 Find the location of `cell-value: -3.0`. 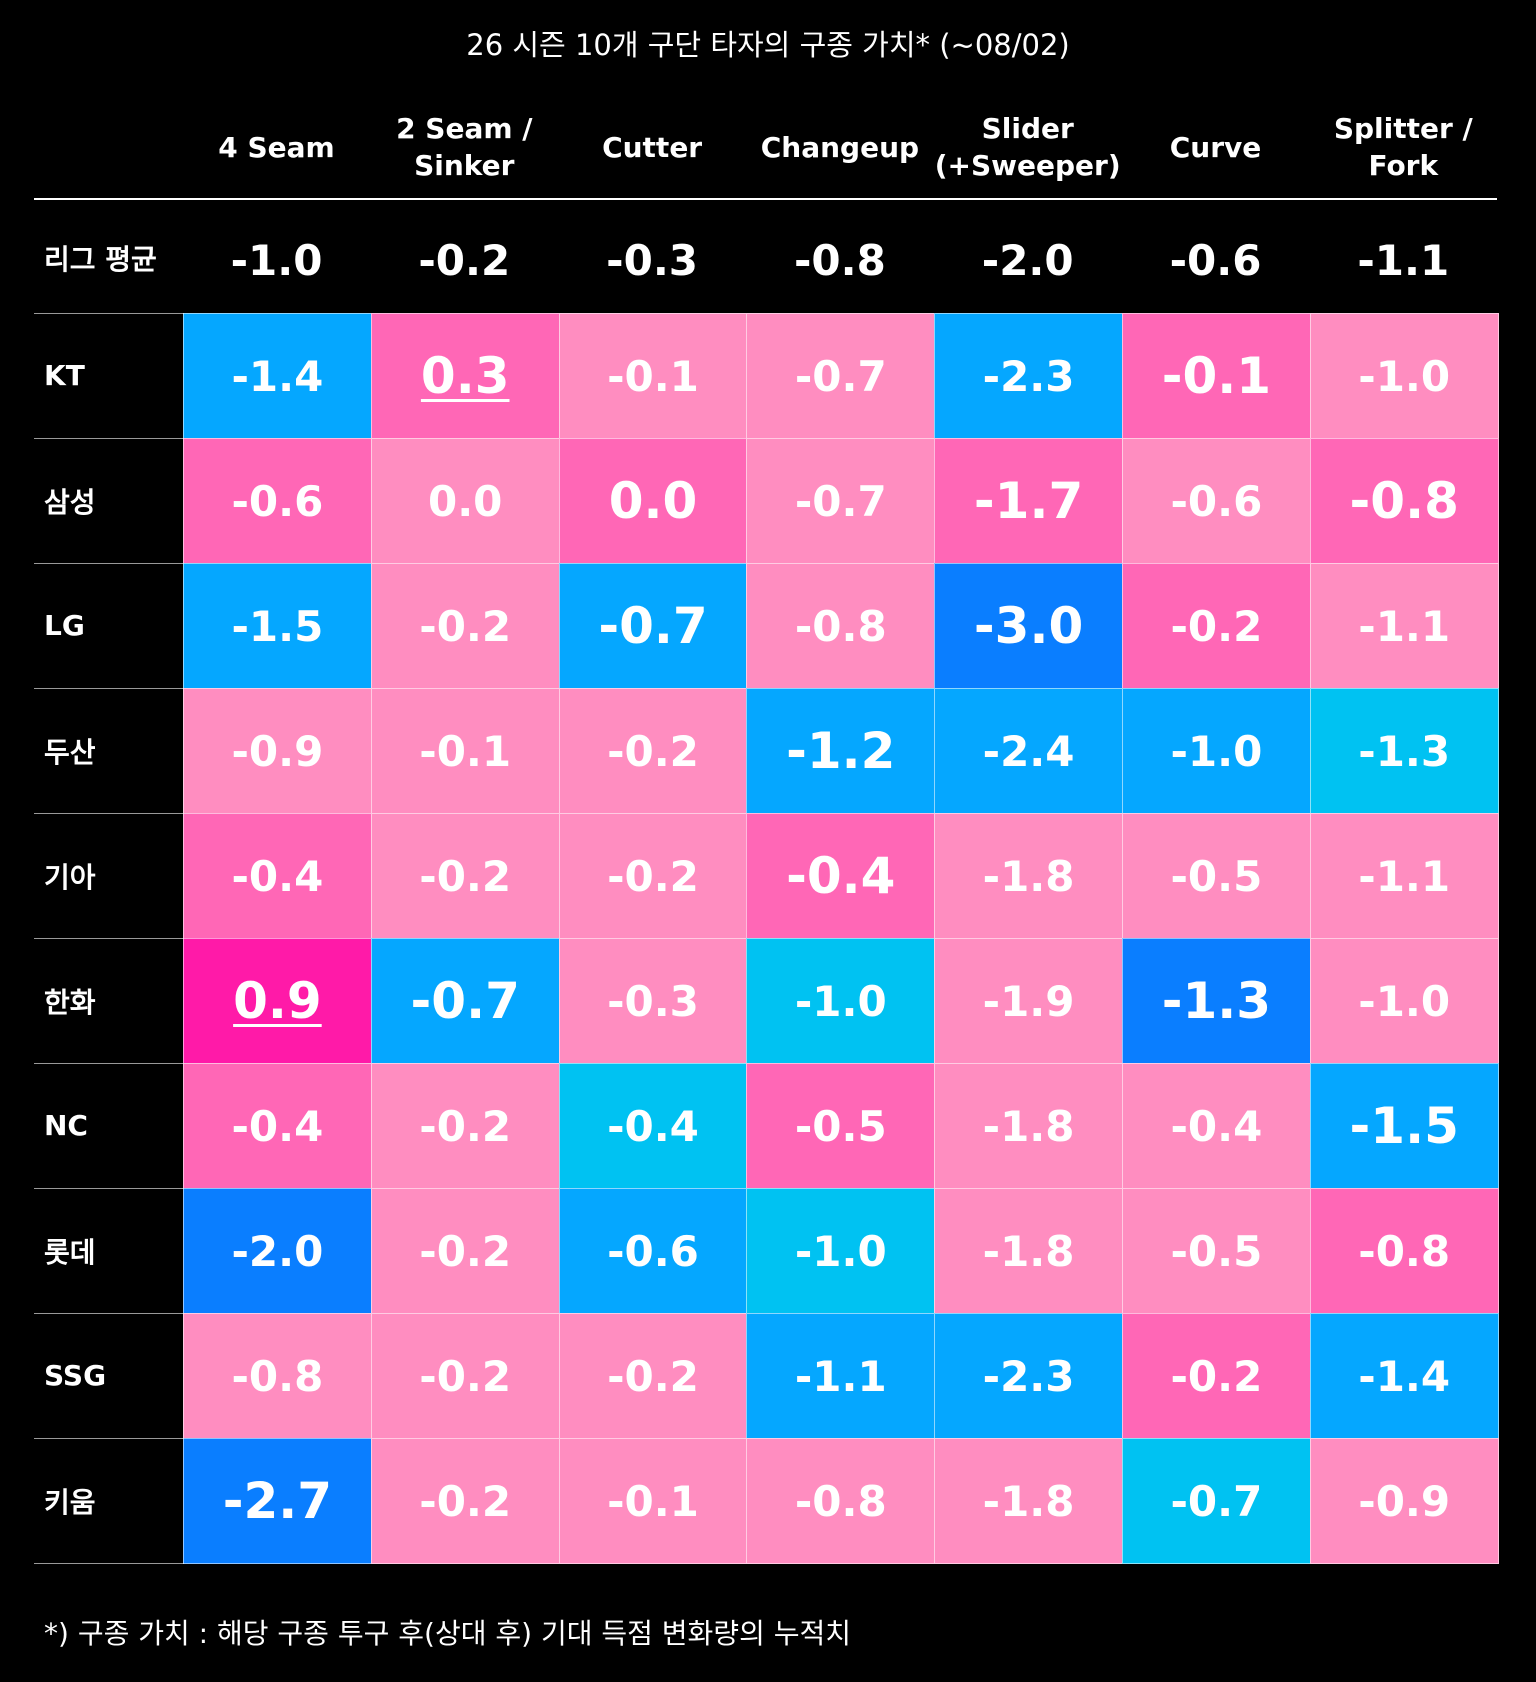

cell-value: -3.0 is located at coordinates (1028, 626).